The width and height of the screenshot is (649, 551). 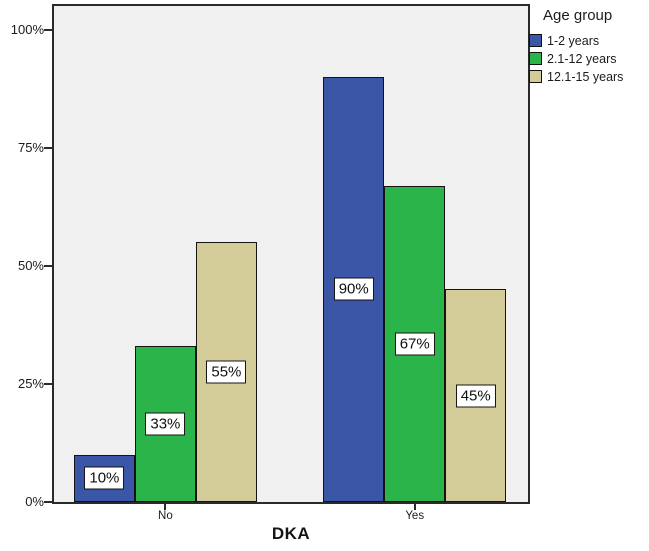 I want to click on y-tick-label: 100%, so click(x=27, y=29).